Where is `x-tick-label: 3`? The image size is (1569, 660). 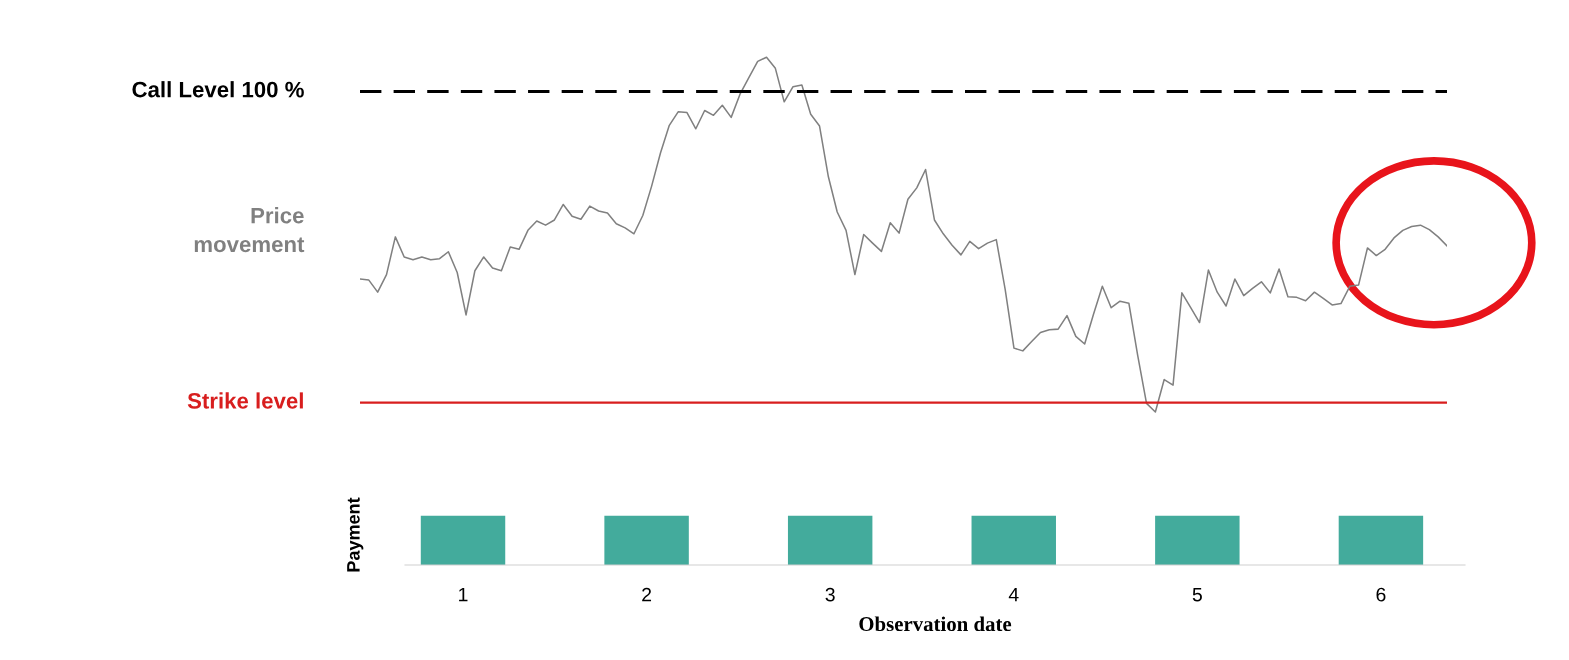 x-tick-label: 3 is located at coordinates (830, 594).